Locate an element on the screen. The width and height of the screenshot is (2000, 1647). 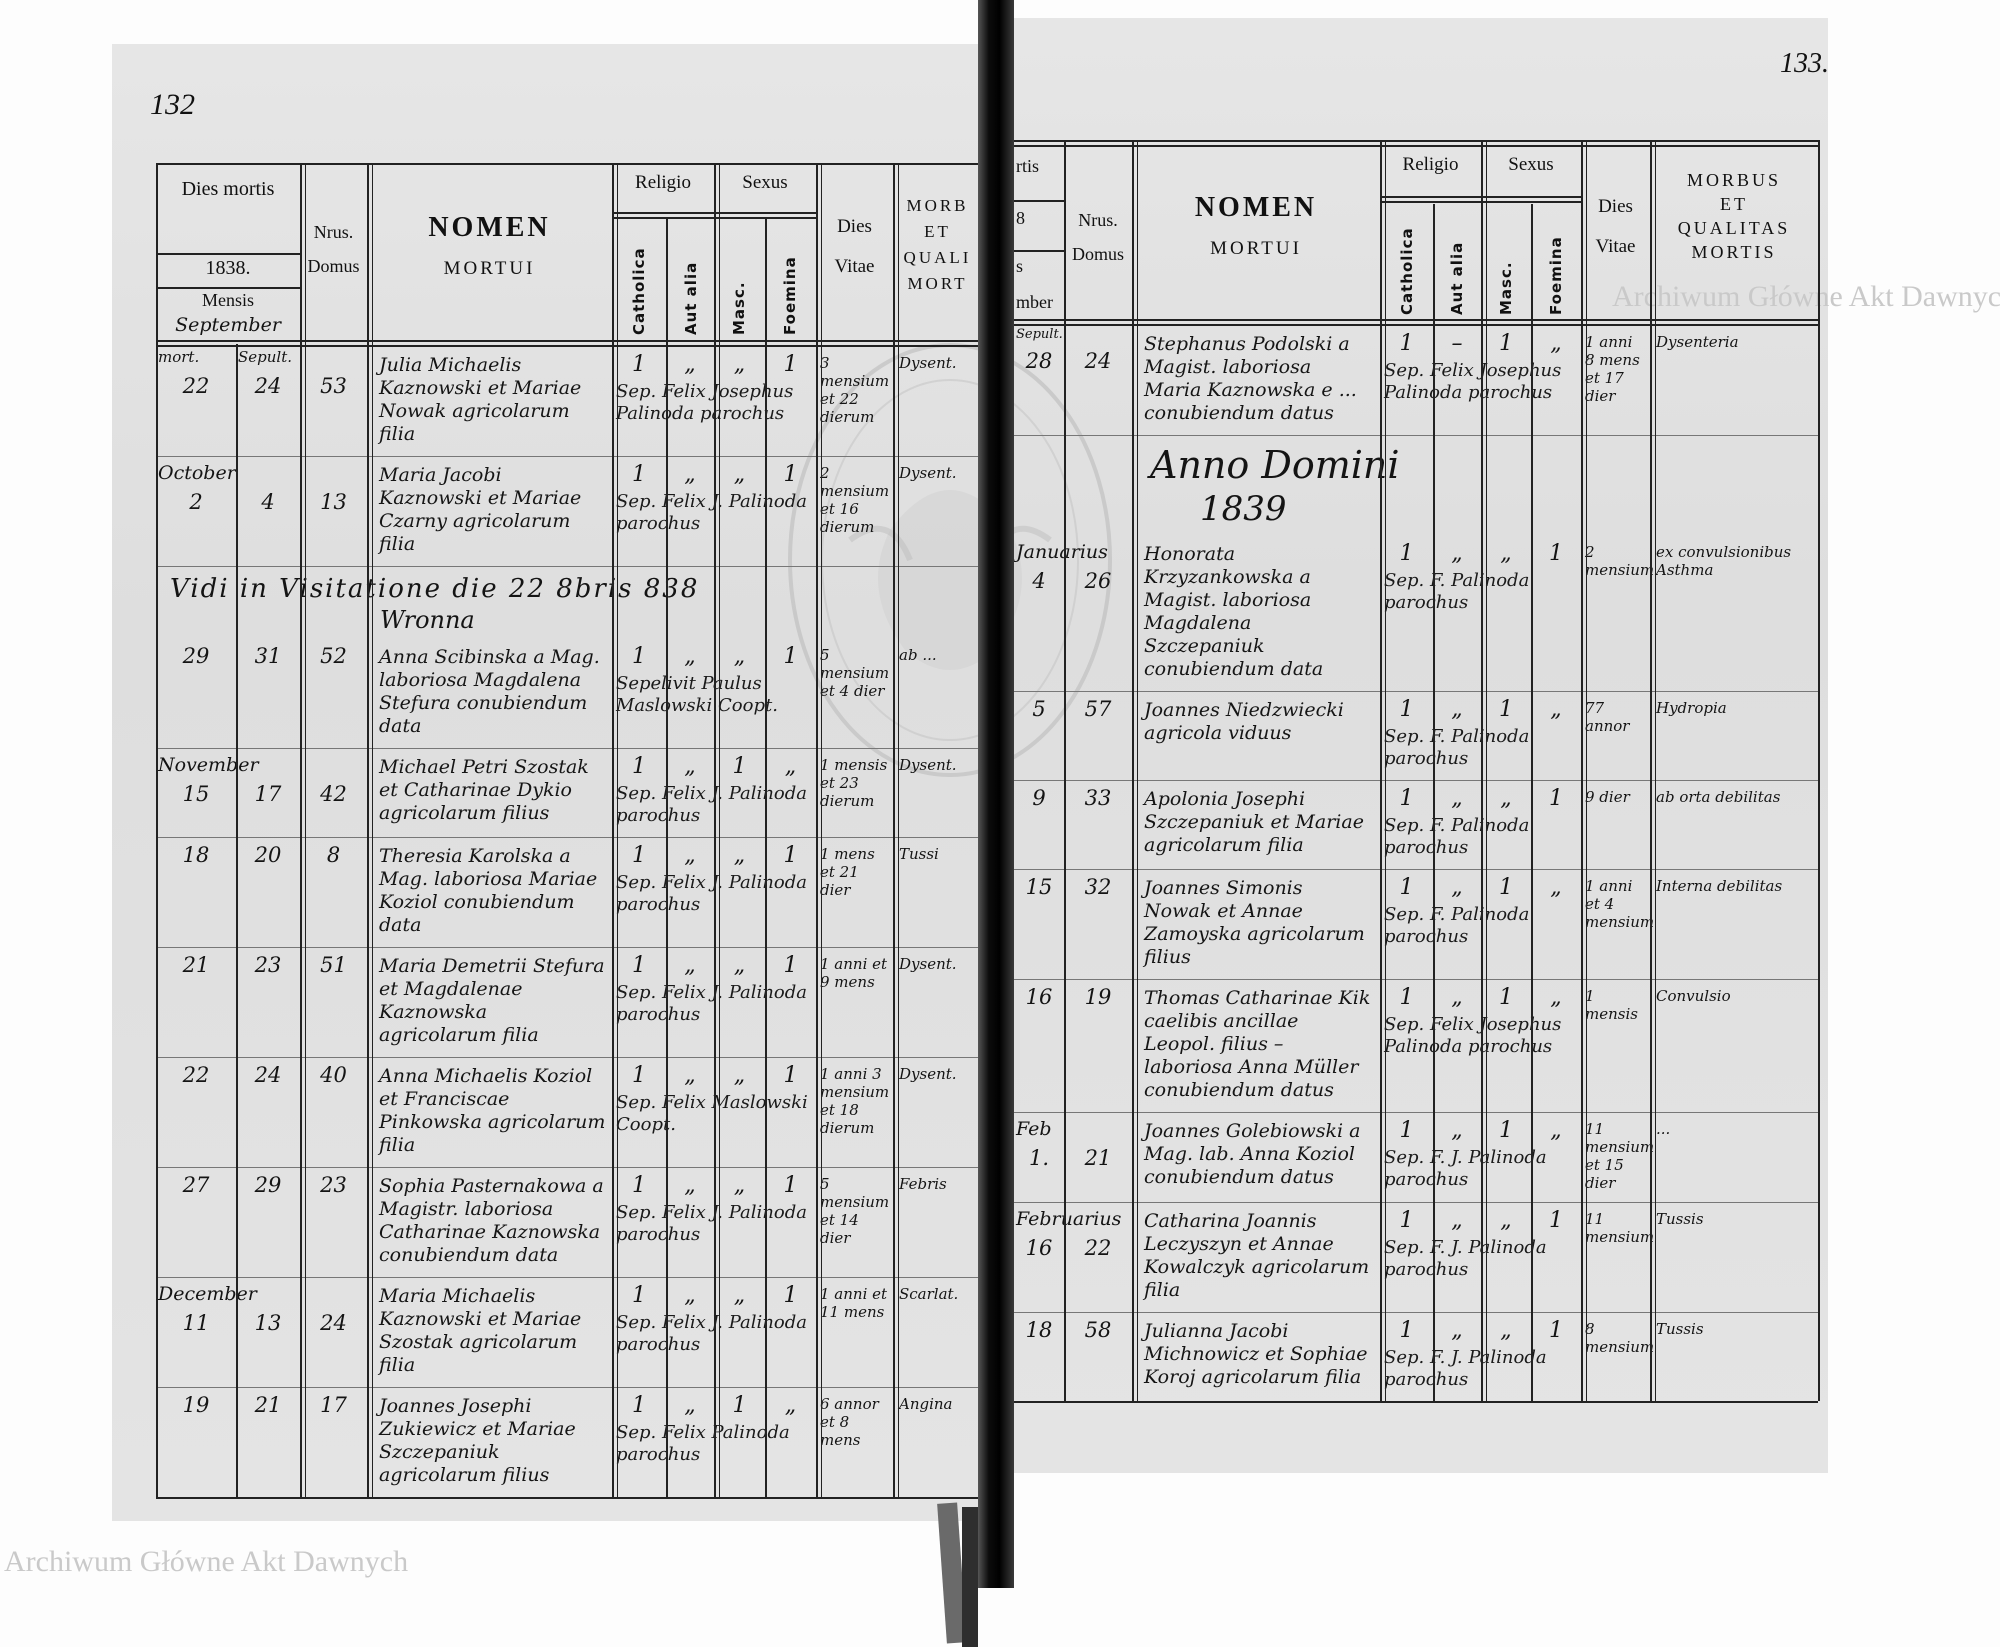
cause-of-death: Febris is located at coordinates (923, 1184).